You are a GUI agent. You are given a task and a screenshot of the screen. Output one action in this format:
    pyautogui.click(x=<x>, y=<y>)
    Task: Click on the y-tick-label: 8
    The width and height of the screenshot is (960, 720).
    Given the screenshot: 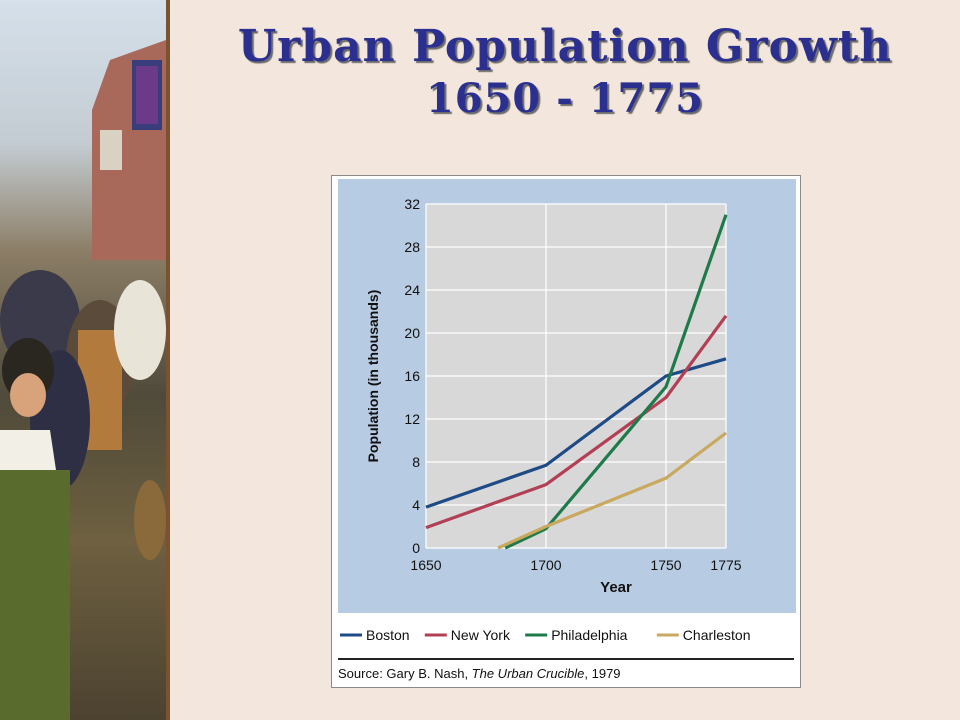 What is the action you would take?
    pyautogui.click(x=416, y=462)
    